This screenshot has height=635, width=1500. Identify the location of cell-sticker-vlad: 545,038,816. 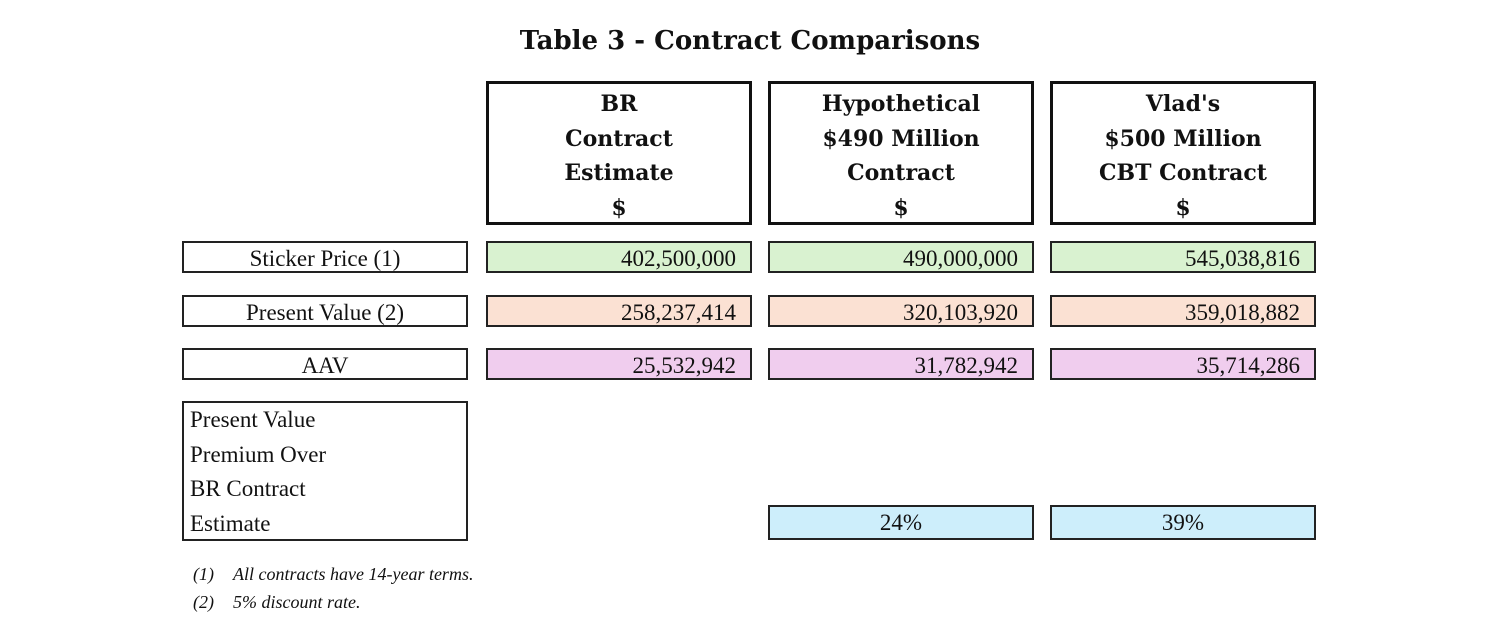
(1183, 257).